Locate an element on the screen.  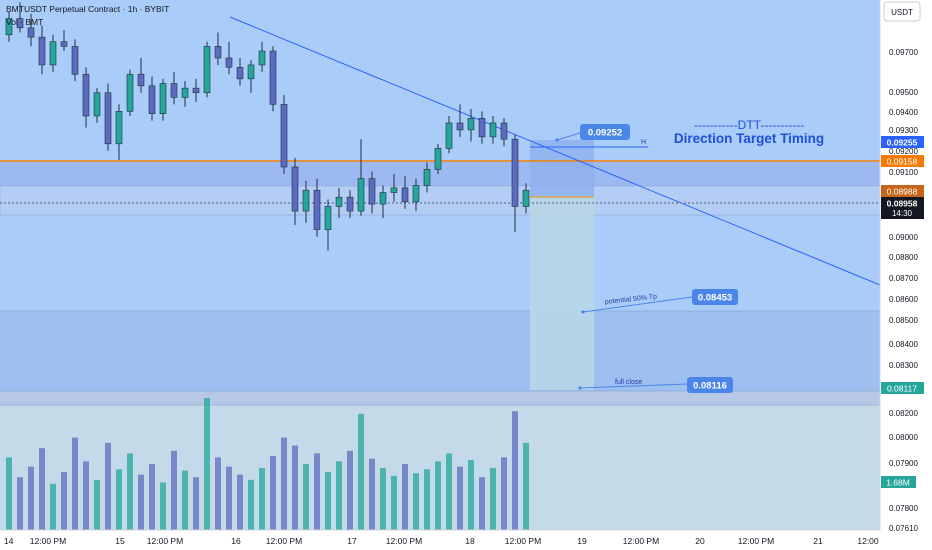
price-tick-label: 0.09100 is located at coordinates (903, 172).